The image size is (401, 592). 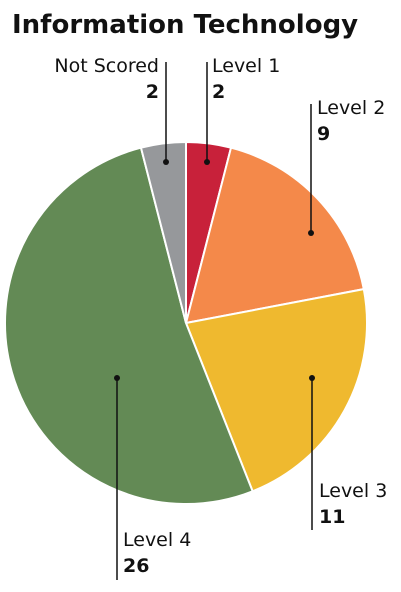 What do you see at coordinates (323, 134) in the screenshot?
I see `slice-value: 9` at bounding box center [323, 134].